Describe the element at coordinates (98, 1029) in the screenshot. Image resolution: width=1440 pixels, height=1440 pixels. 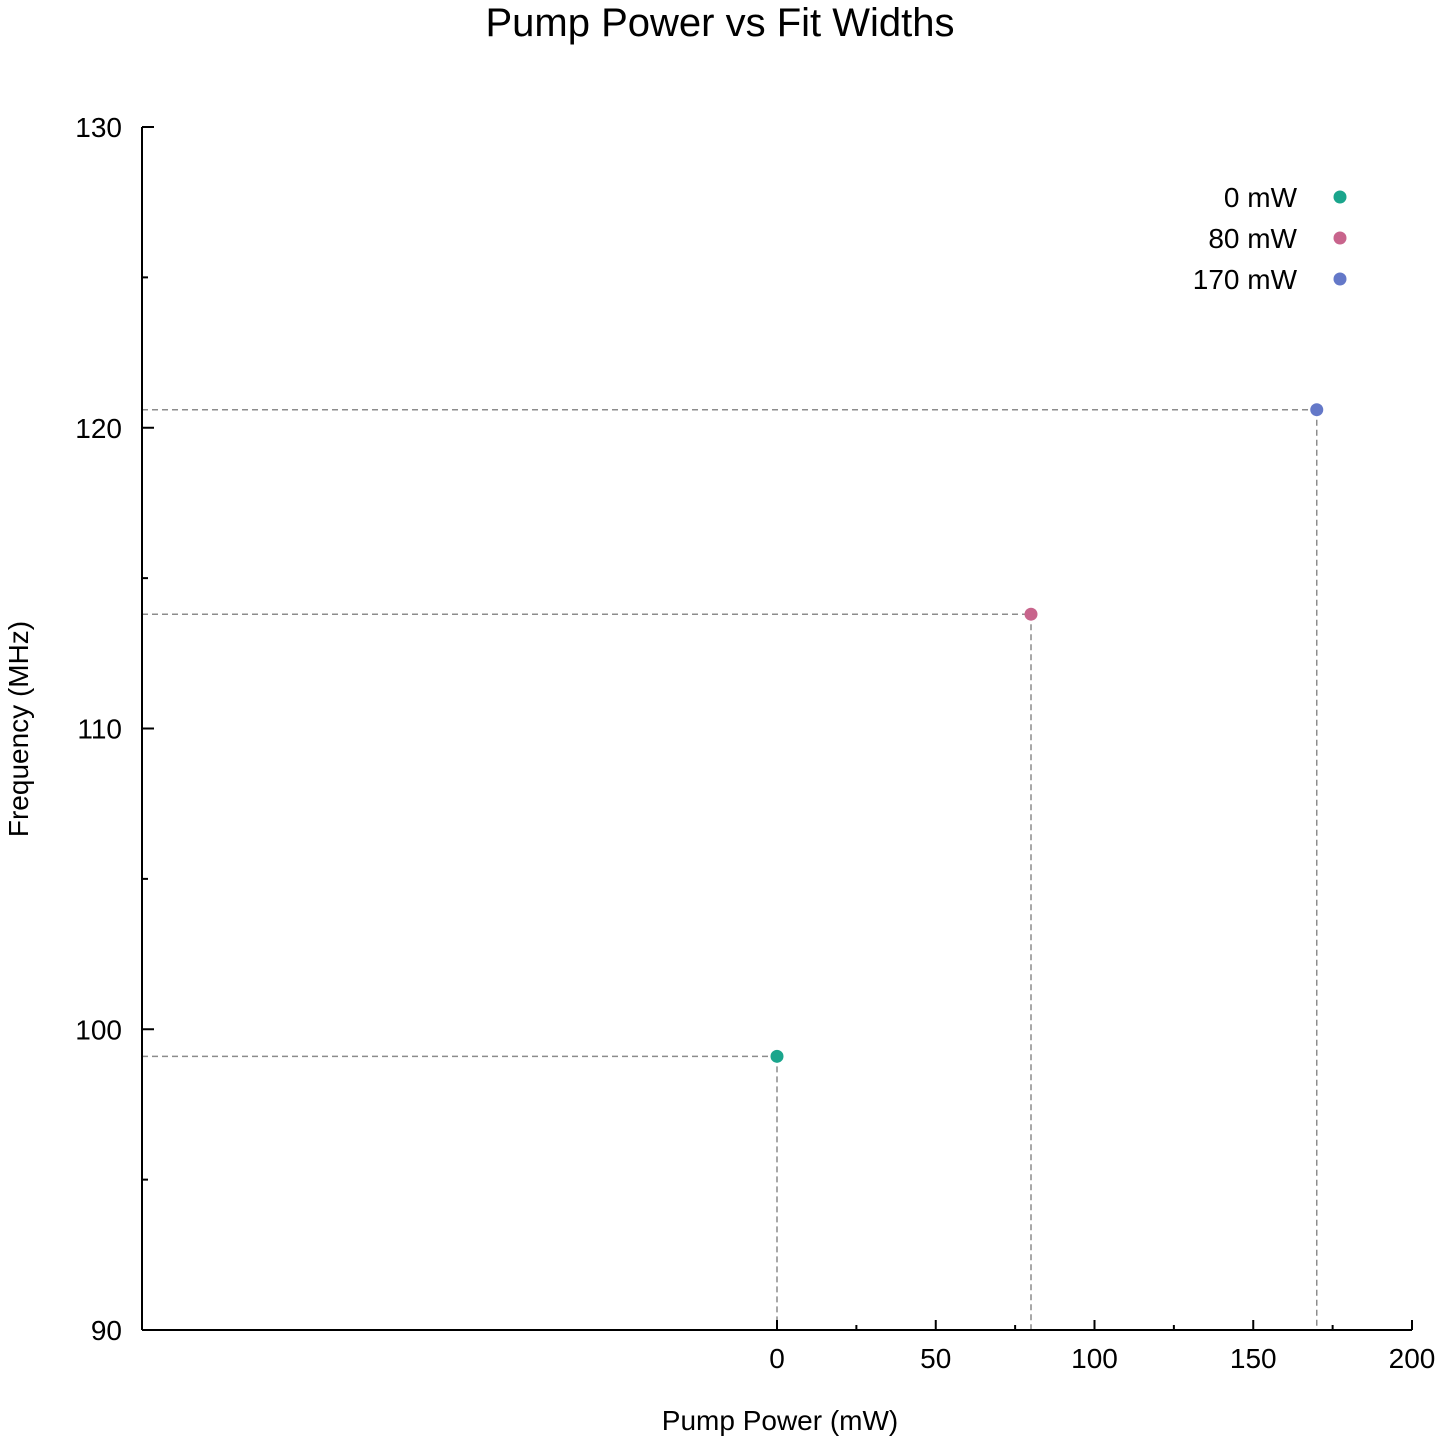
I see `y-tick-label: 100` at that location.